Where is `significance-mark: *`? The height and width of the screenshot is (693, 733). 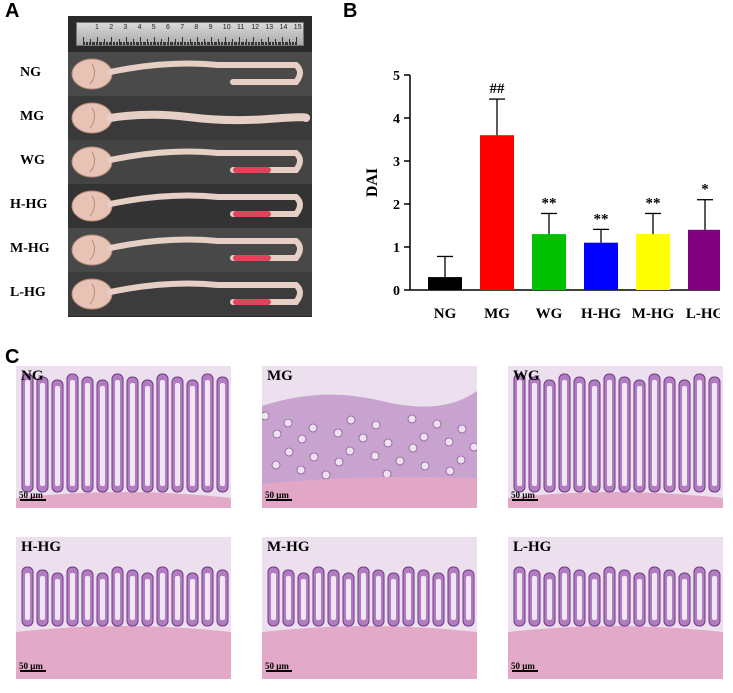 significance-mark: * is located at coordinates (705, 190).